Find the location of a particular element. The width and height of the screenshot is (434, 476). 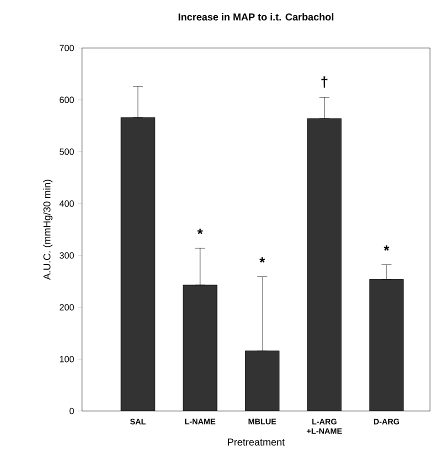

y-tick-label: 0 is located at coordinates (72, 411).